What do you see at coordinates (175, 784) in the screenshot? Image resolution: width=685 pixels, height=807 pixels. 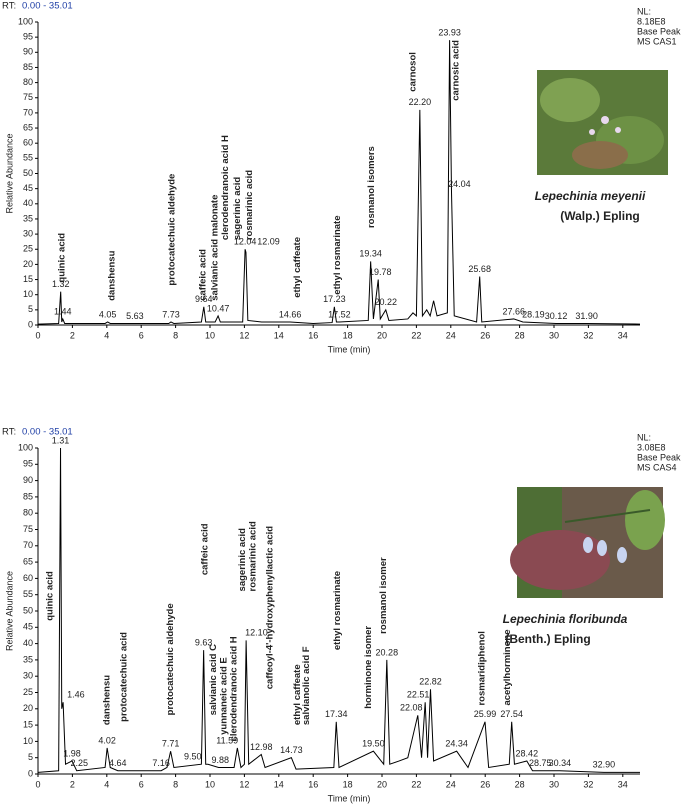 I see `x-tick-label: 8` at bounding box center [175, 784].